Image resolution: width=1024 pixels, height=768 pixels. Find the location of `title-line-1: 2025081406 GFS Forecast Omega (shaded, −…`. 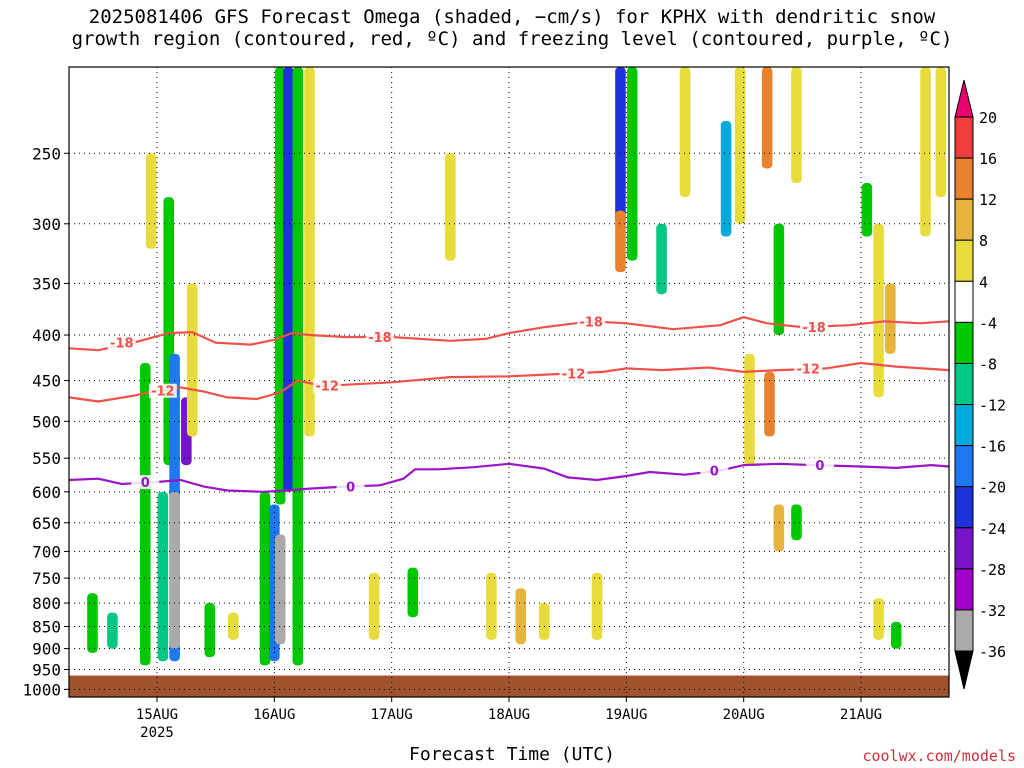

title-line-1: 2025081406 GFS Forecast Omega (shaded, −… is located at coordinates (512, 17).